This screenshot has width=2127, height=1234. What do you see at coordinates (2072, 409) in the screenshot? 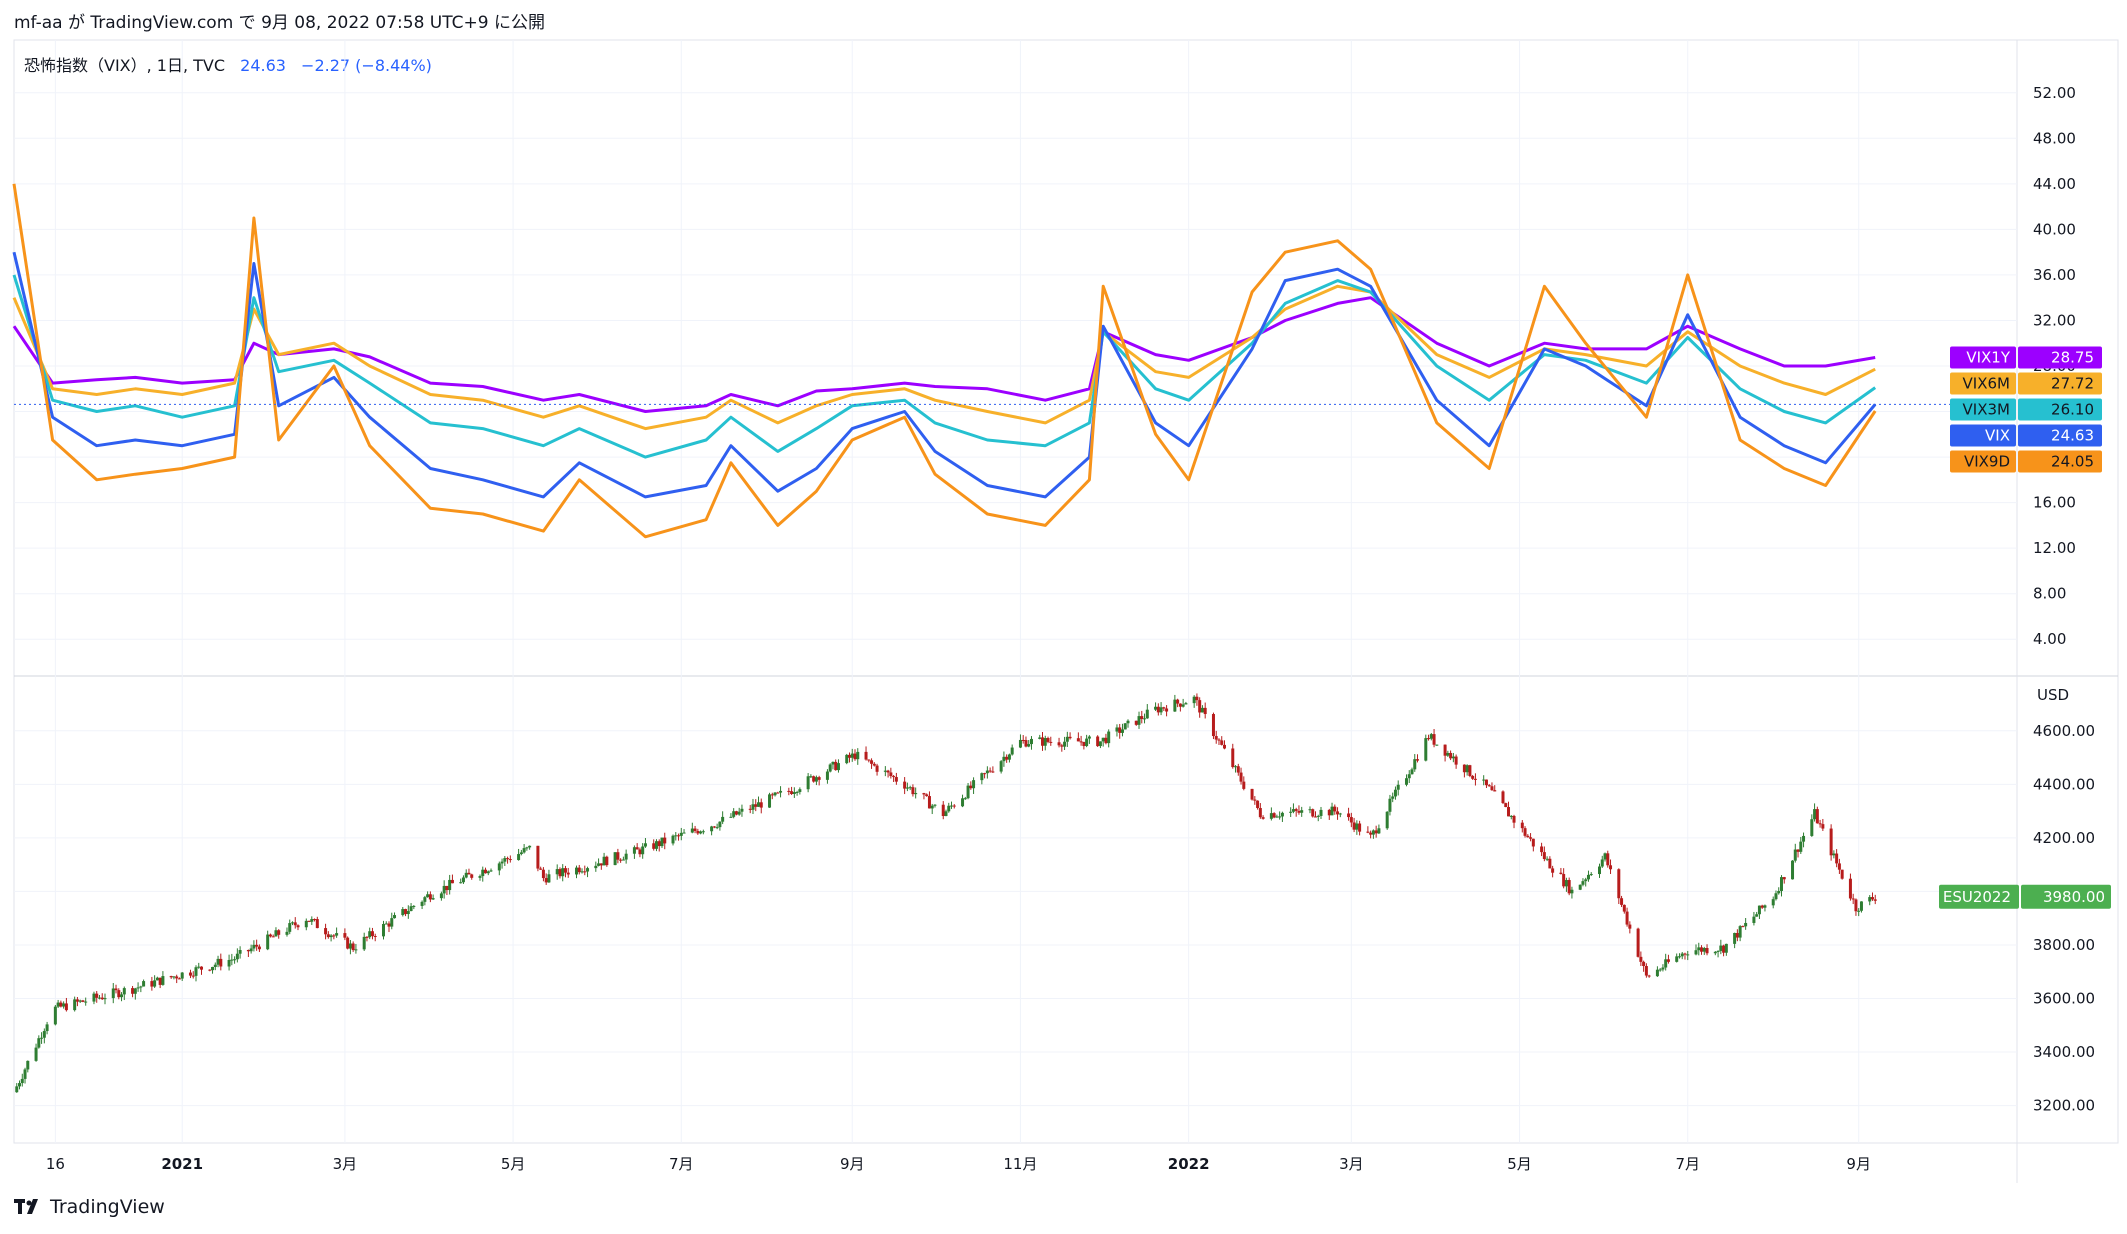
I see `price-tag-value: 26.10` at bounding box center [2072, 409].